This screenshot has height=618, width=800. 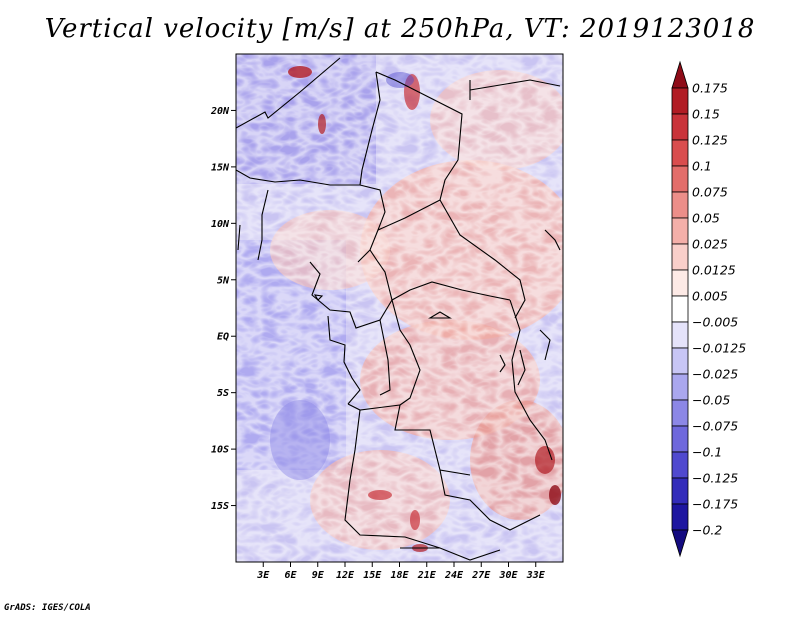 What do you see at coordinates (711, 400) in the screenshot?
I see `colorbar-level-label: −0.05` at bounding box center [711, 400].